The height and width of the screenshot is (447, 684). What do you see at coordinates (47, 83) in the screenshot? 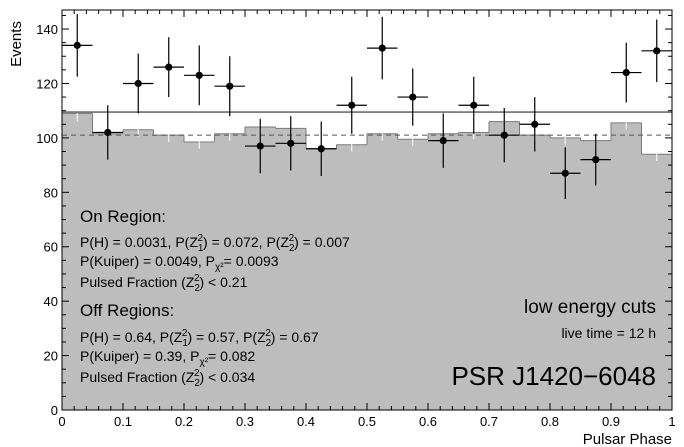
I see `y-tick-label: 120` at bounding box center [47, 83].